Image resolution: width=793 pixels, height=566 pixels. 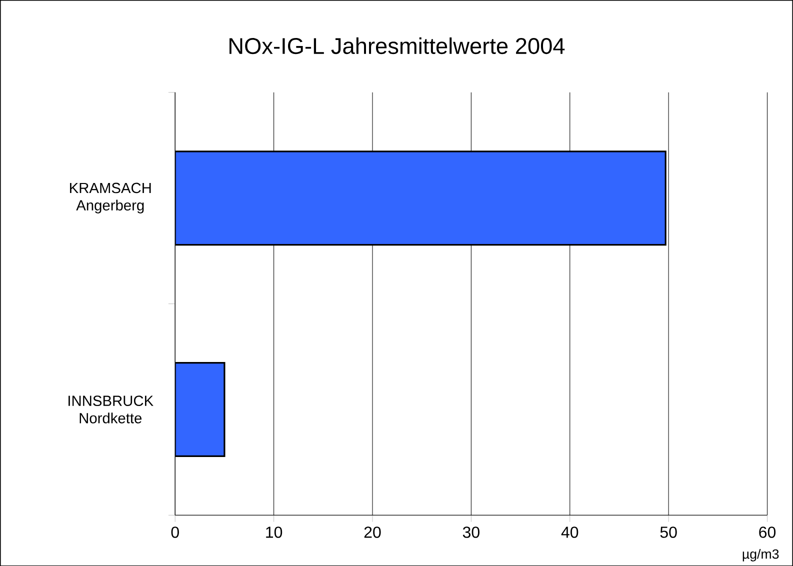 What do you see at coordinates (274, 532) in the screenshot?
I see `x-tick-label: 10` at bounding box center [274, 532].